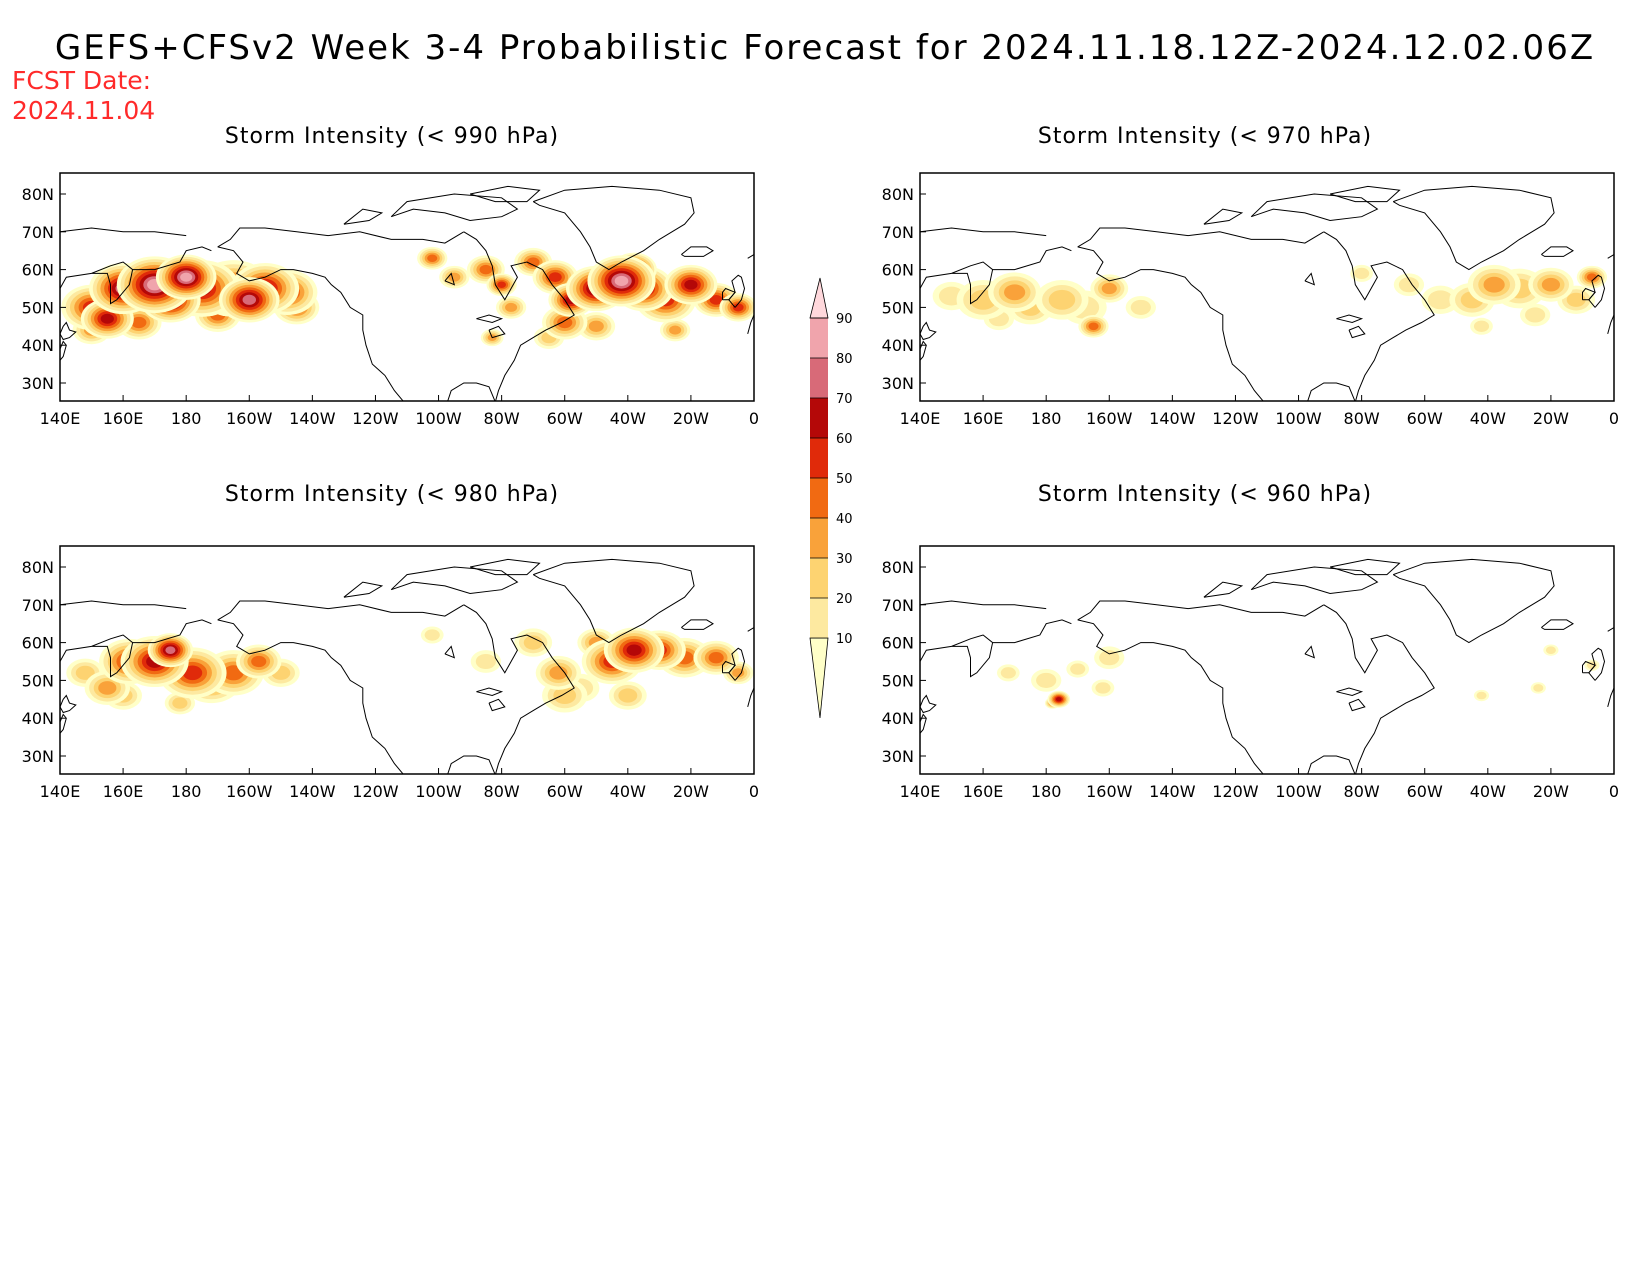 The height and width of the screenshot is (1275, 1650). Describe the element at coordinates (83, 96) in the screenshot. I see `forecast-date: FCST Date: 2024.11.04` at that location.